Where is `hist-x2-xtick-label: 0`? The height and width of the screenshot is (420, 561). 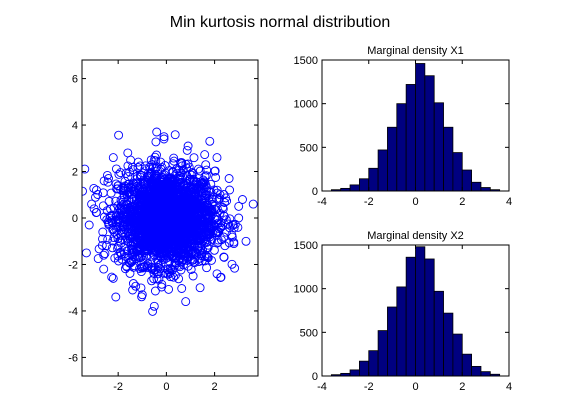 hist-x2-xtick-label: 0 is located at coordinates (415, 387).